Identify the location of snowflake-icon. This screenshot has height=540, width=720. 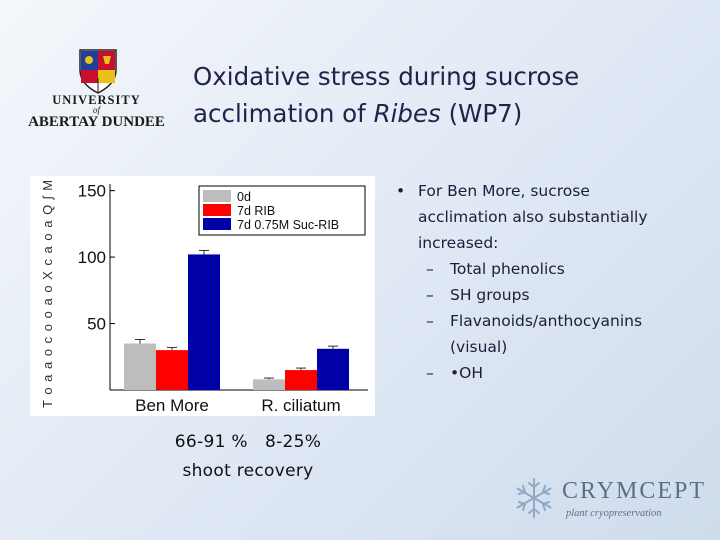
(534, 498).